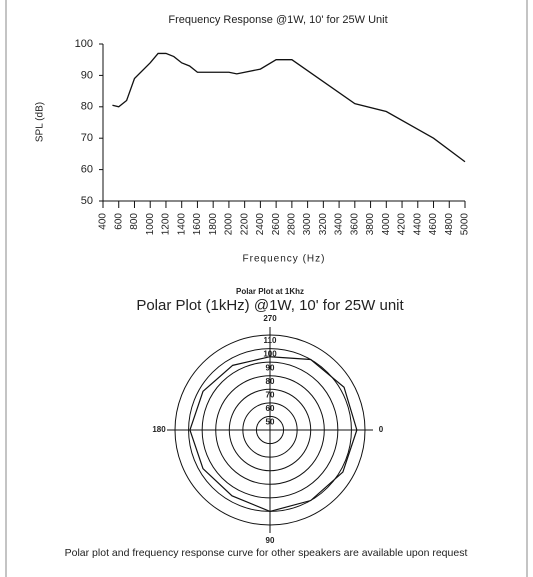 The image size is (533, 577). What do you see at coordinates (270, 291) in the screenshot?
I see `chart-subtitle: Polar Plot at 1Khz` at bounding box center [270, 291].